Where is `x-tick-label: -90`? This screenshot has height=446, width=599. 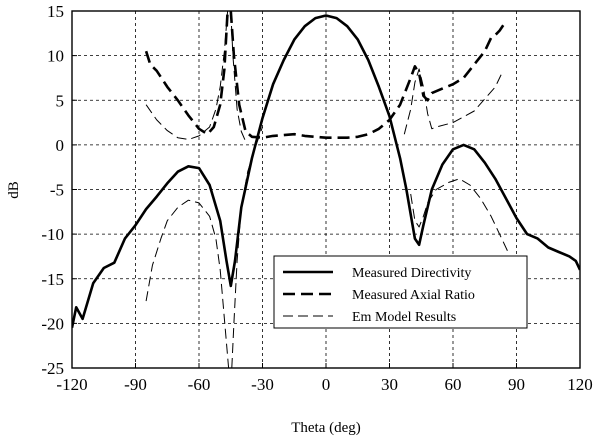 x-tick-label: -90 is located at coordinates (135, 384).